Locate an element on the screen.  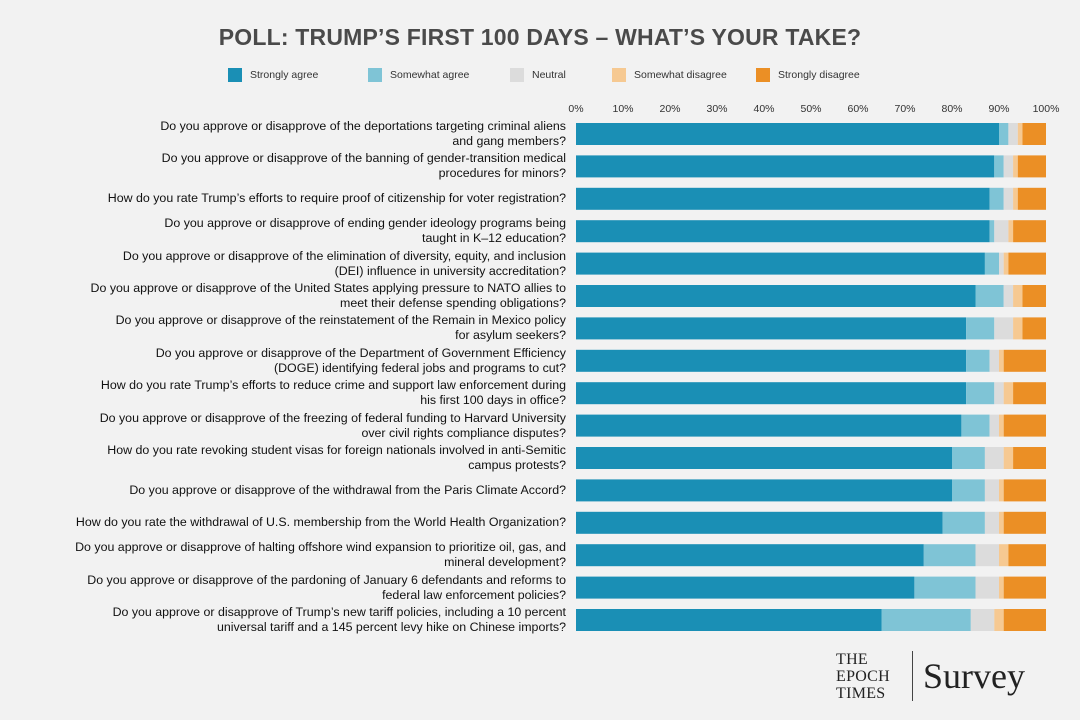
legend-label: Strongly disagree is located at coordinates (819, 75).